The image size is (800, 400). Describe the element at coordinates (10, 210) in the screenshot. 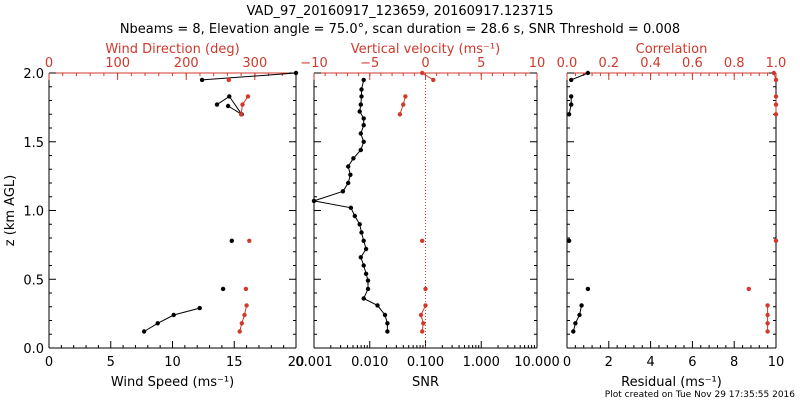

I see `y-axis-label: z (km AGL)` at that location.